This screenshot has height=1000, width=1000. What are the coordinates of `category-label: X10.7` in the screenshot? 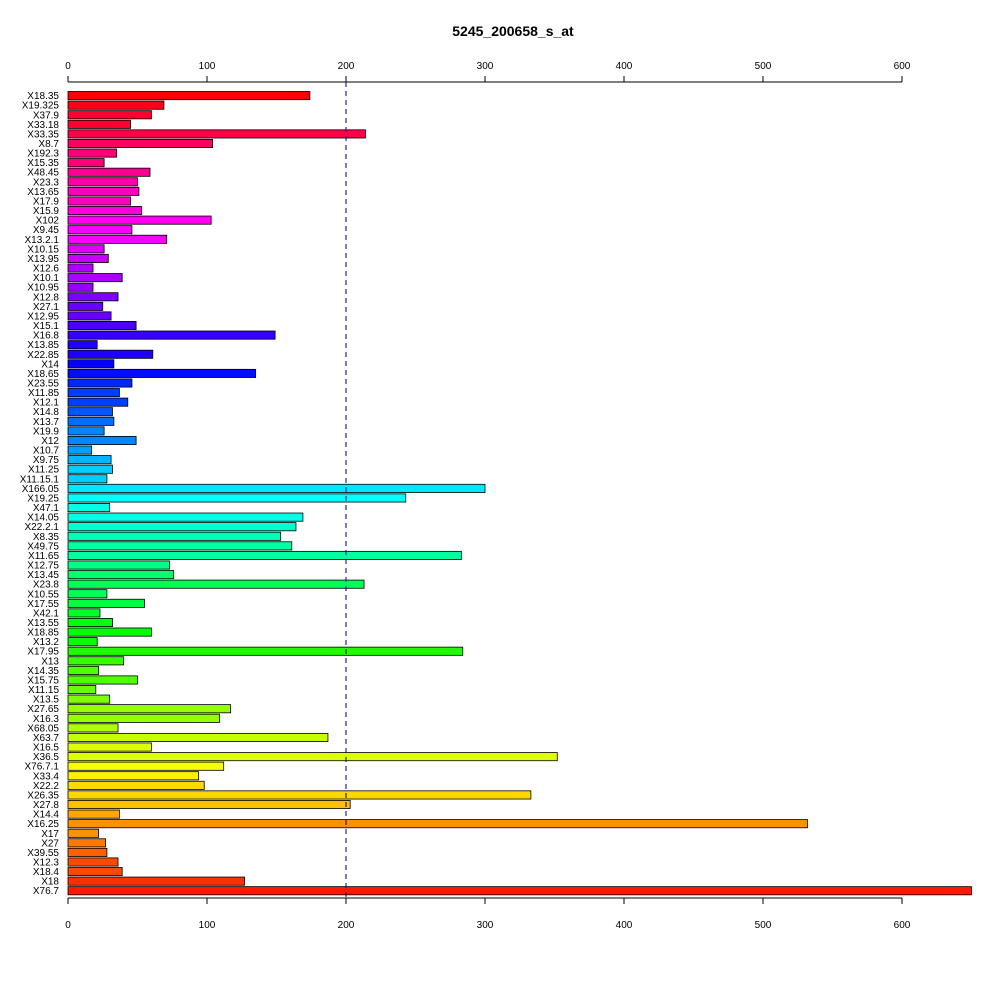 It's located at (46, 451).